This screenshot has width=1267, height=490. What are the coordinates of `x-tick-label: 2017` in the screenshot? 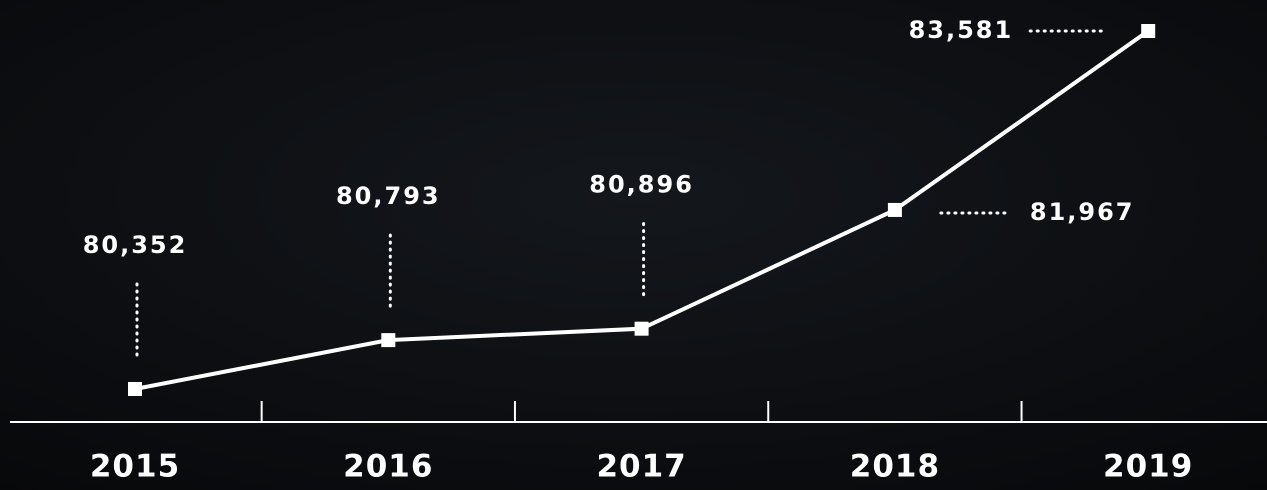 It's located at (641, 467).